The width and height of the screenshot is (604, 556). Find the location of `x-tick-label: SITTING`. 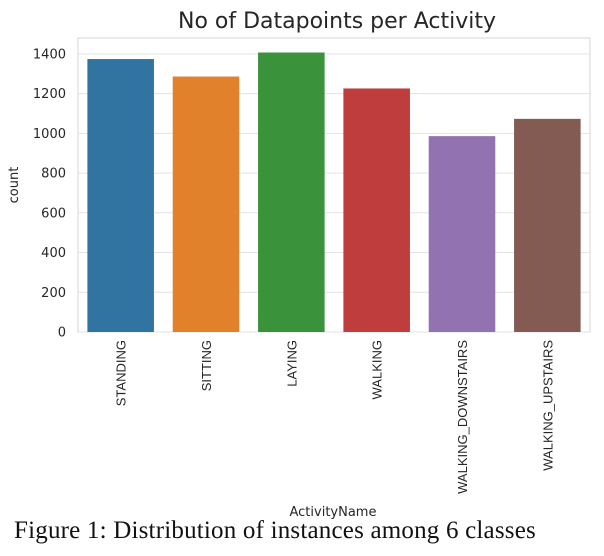

x-tick-label: SITTING is located at coordinates (206, 365).